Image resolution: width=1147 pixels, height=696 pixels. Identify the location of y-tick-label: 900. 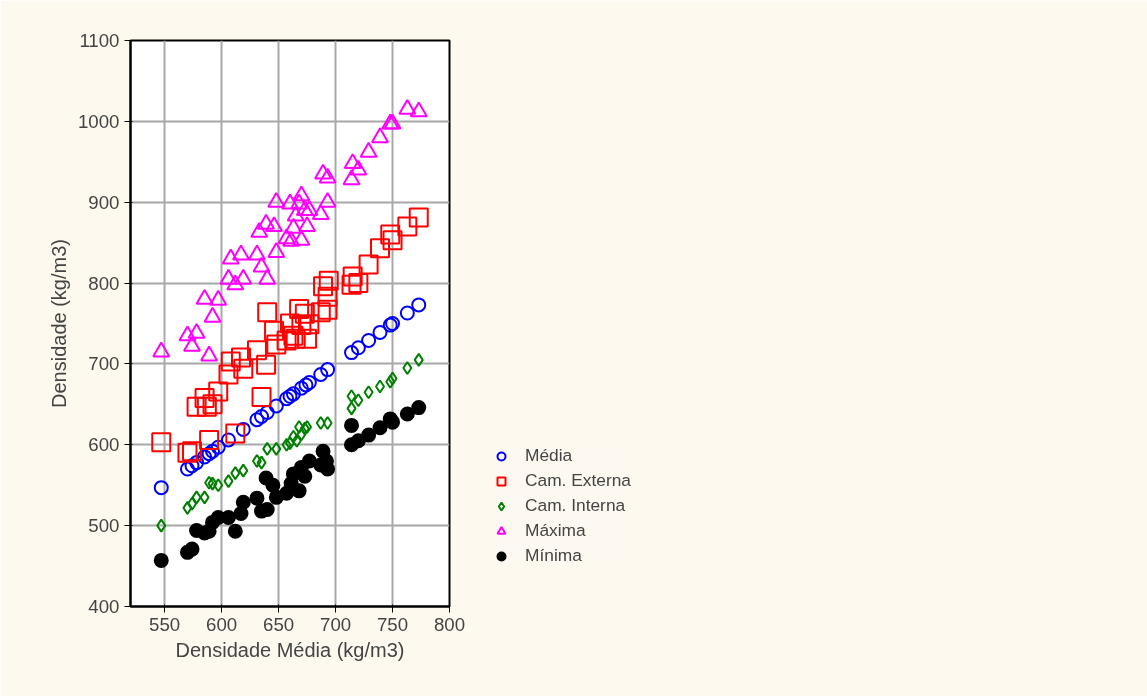
(104, 202).